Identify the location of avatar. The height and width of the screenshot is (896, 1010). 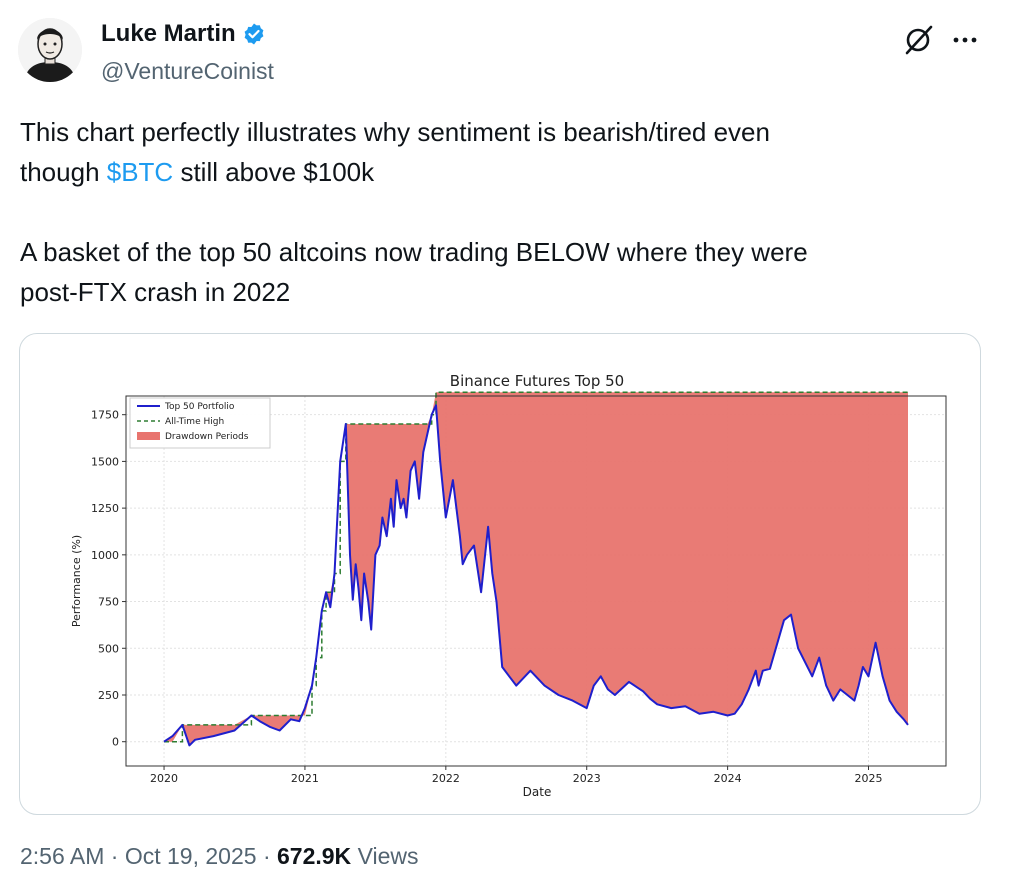
(50, 50).